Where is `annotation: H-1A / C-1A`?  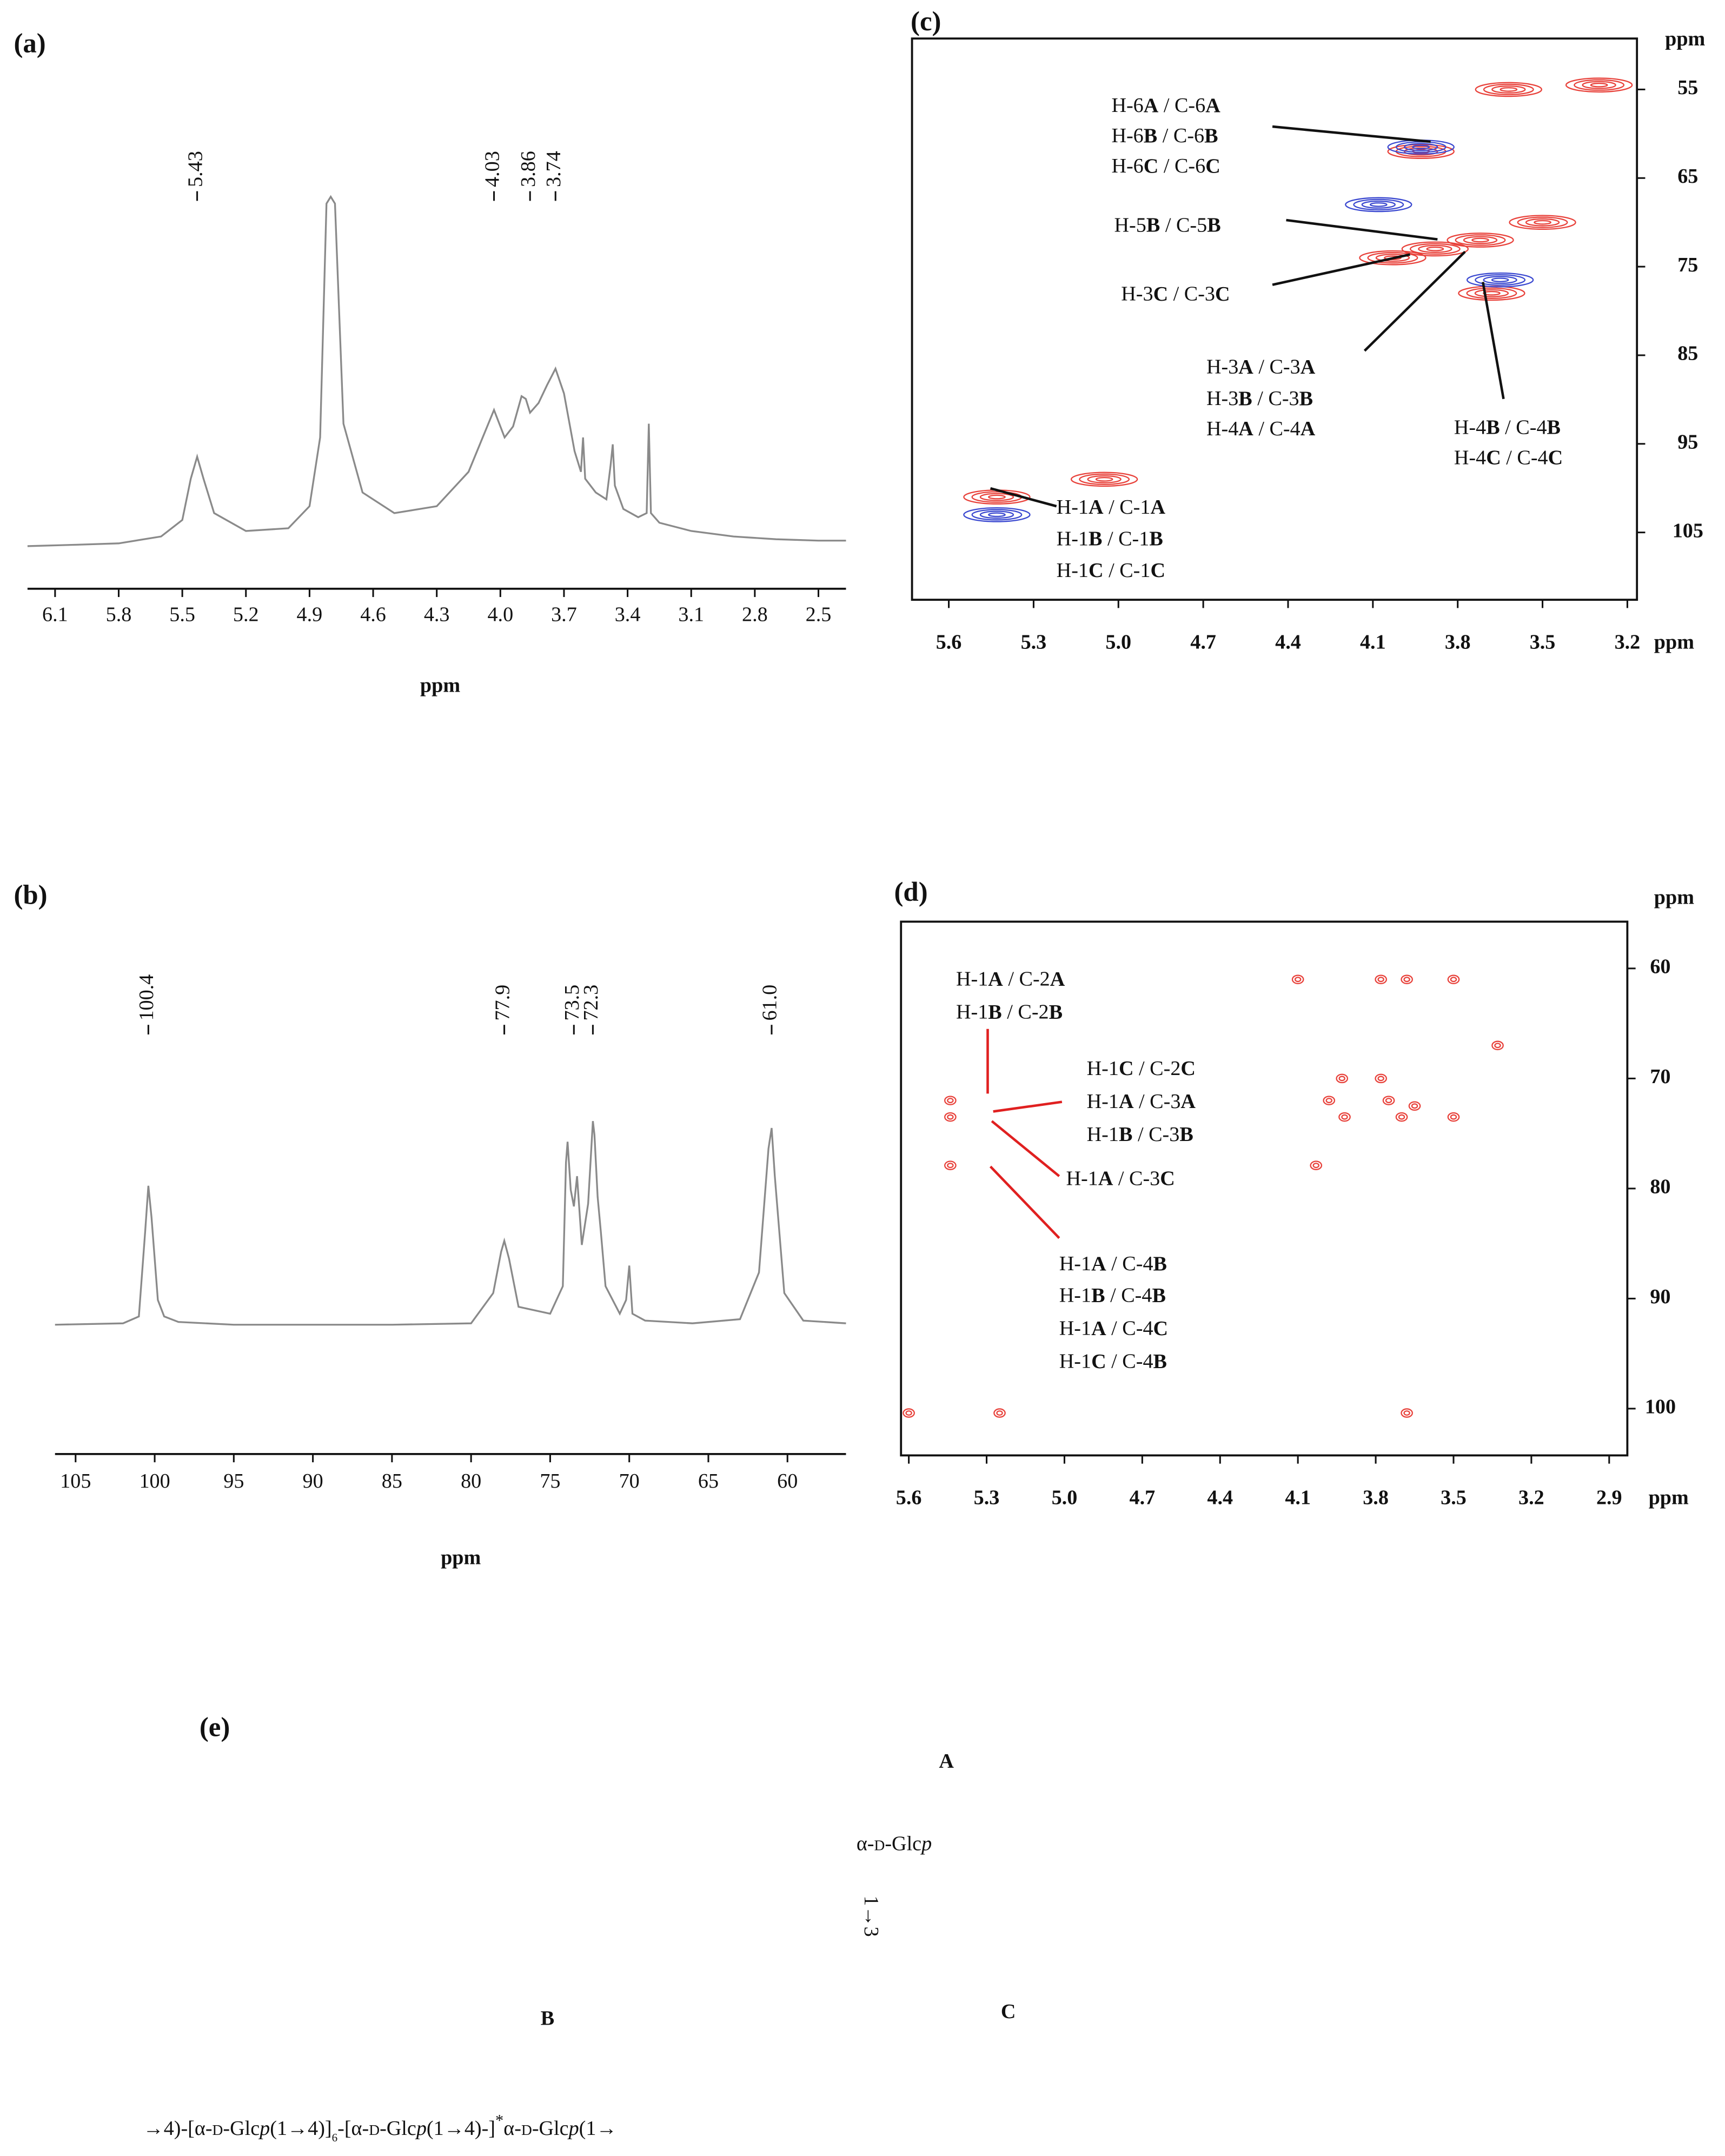
annotation: H-1A / C-1A is located at coordinates (1111, 507).